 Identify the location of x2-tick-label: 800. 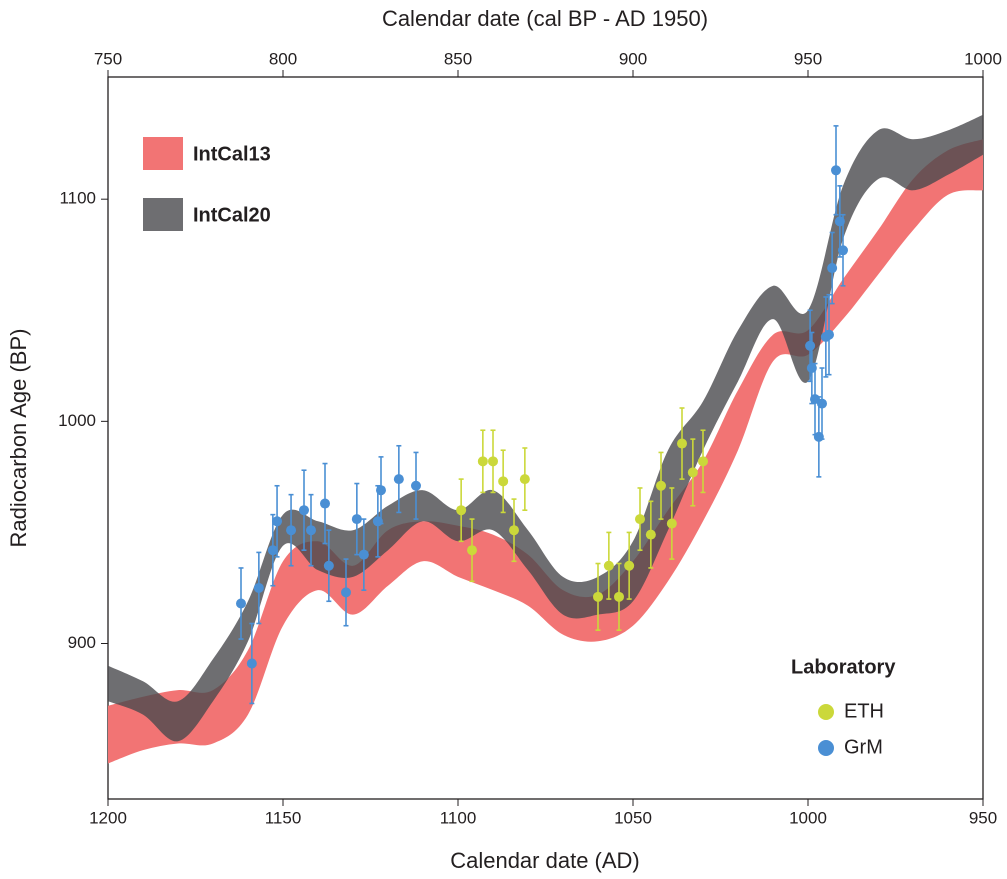
(283, 58).